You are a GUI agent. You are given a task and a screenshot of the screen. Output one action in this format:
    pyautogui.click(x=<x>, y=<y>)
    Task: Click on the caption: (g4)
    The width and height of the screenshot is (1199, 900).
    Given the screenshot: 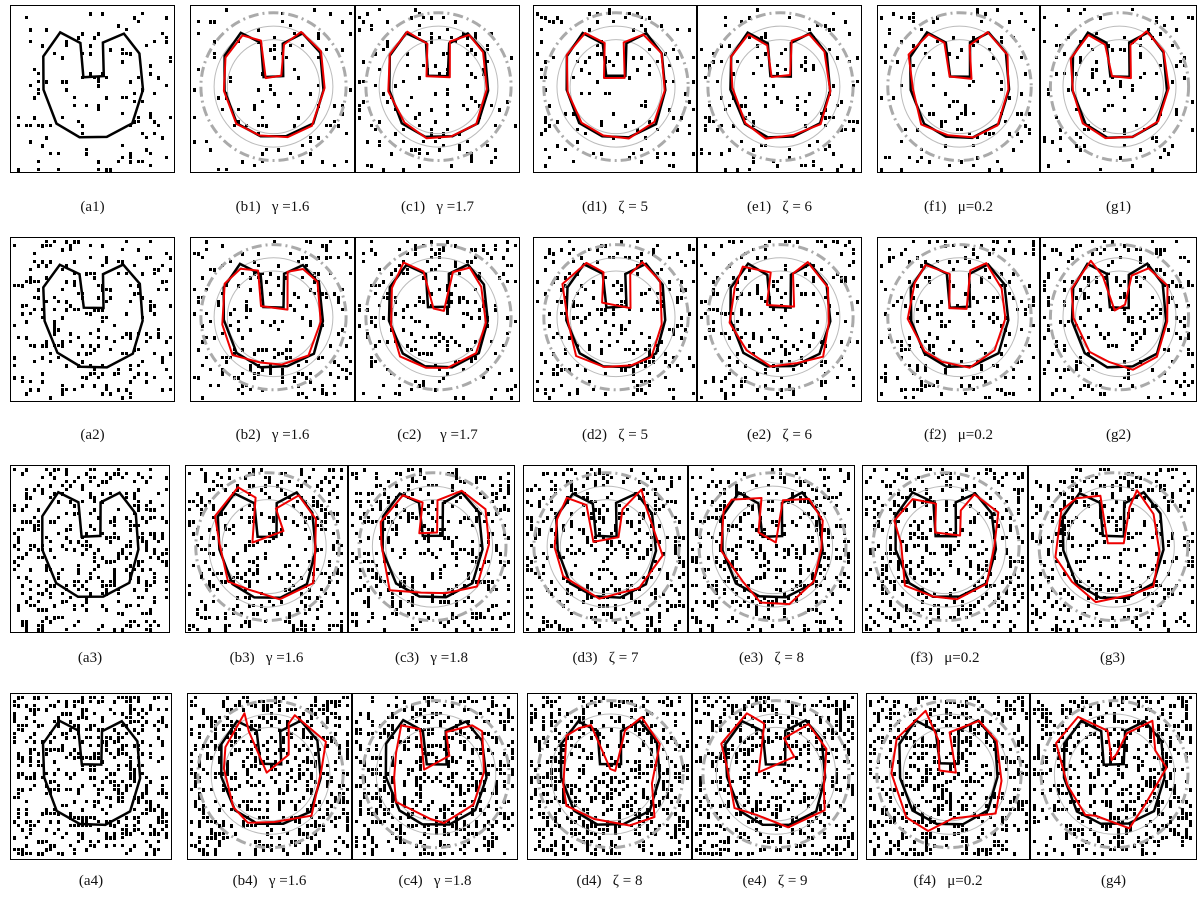 What is the action you would take?
    pyautogui.click(x=1113, y=881)
    